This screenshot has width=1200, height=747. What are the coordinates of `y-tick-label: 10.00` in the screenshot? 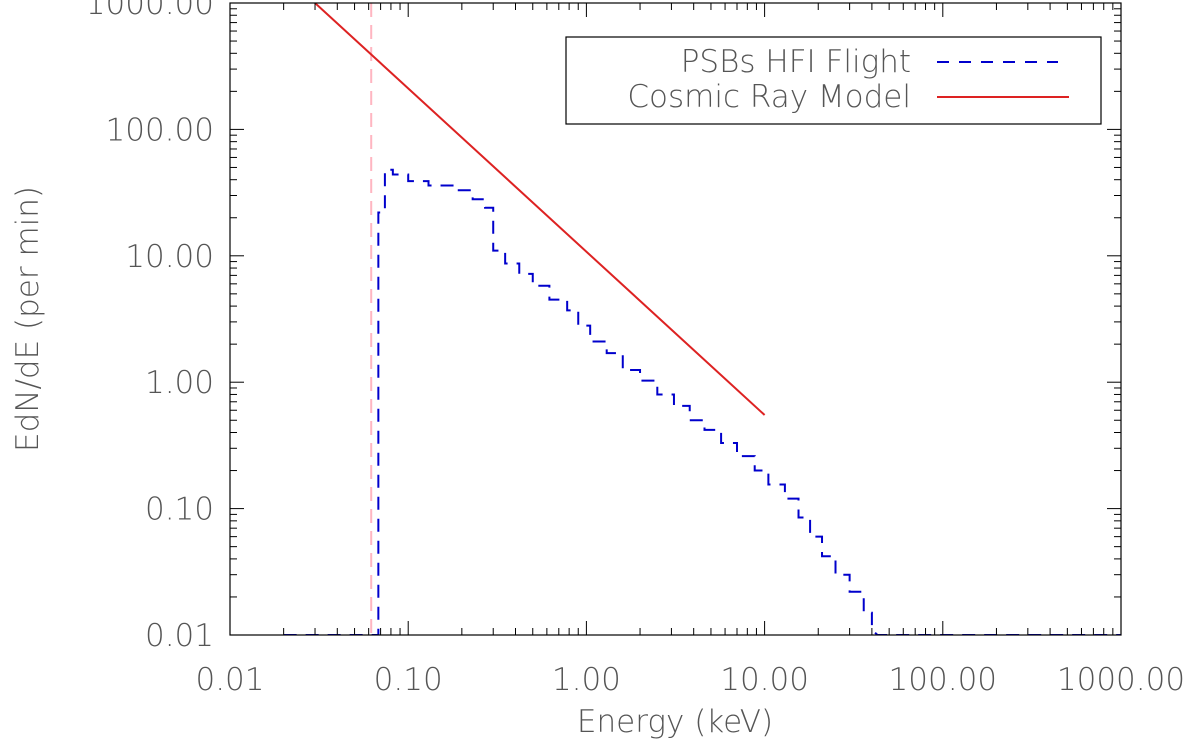 It's located at (169, 257).